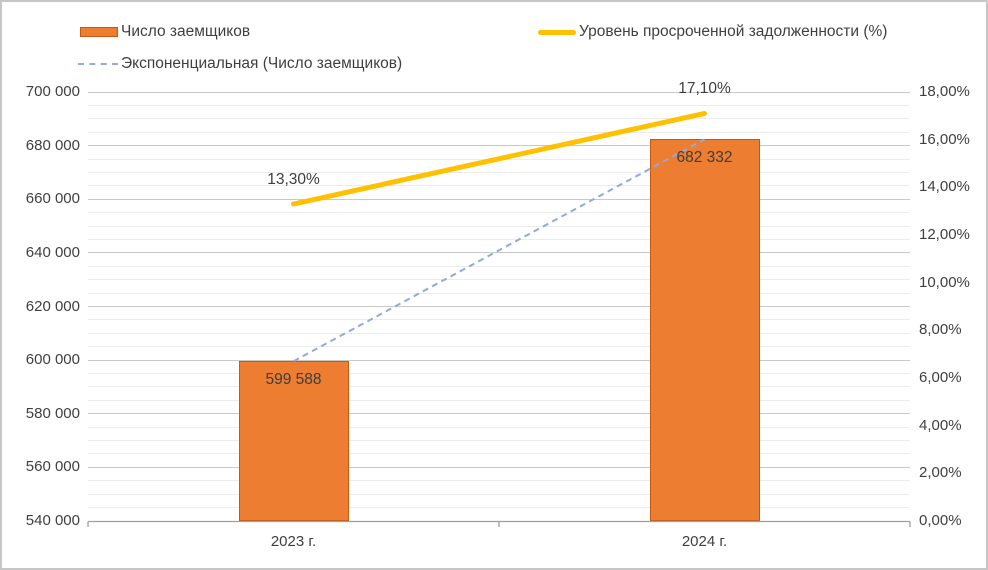 The width and height of the screenshot is (988, 570). I want to click on y-axis-right-tick-label: 16,00%, so click(944, 139).